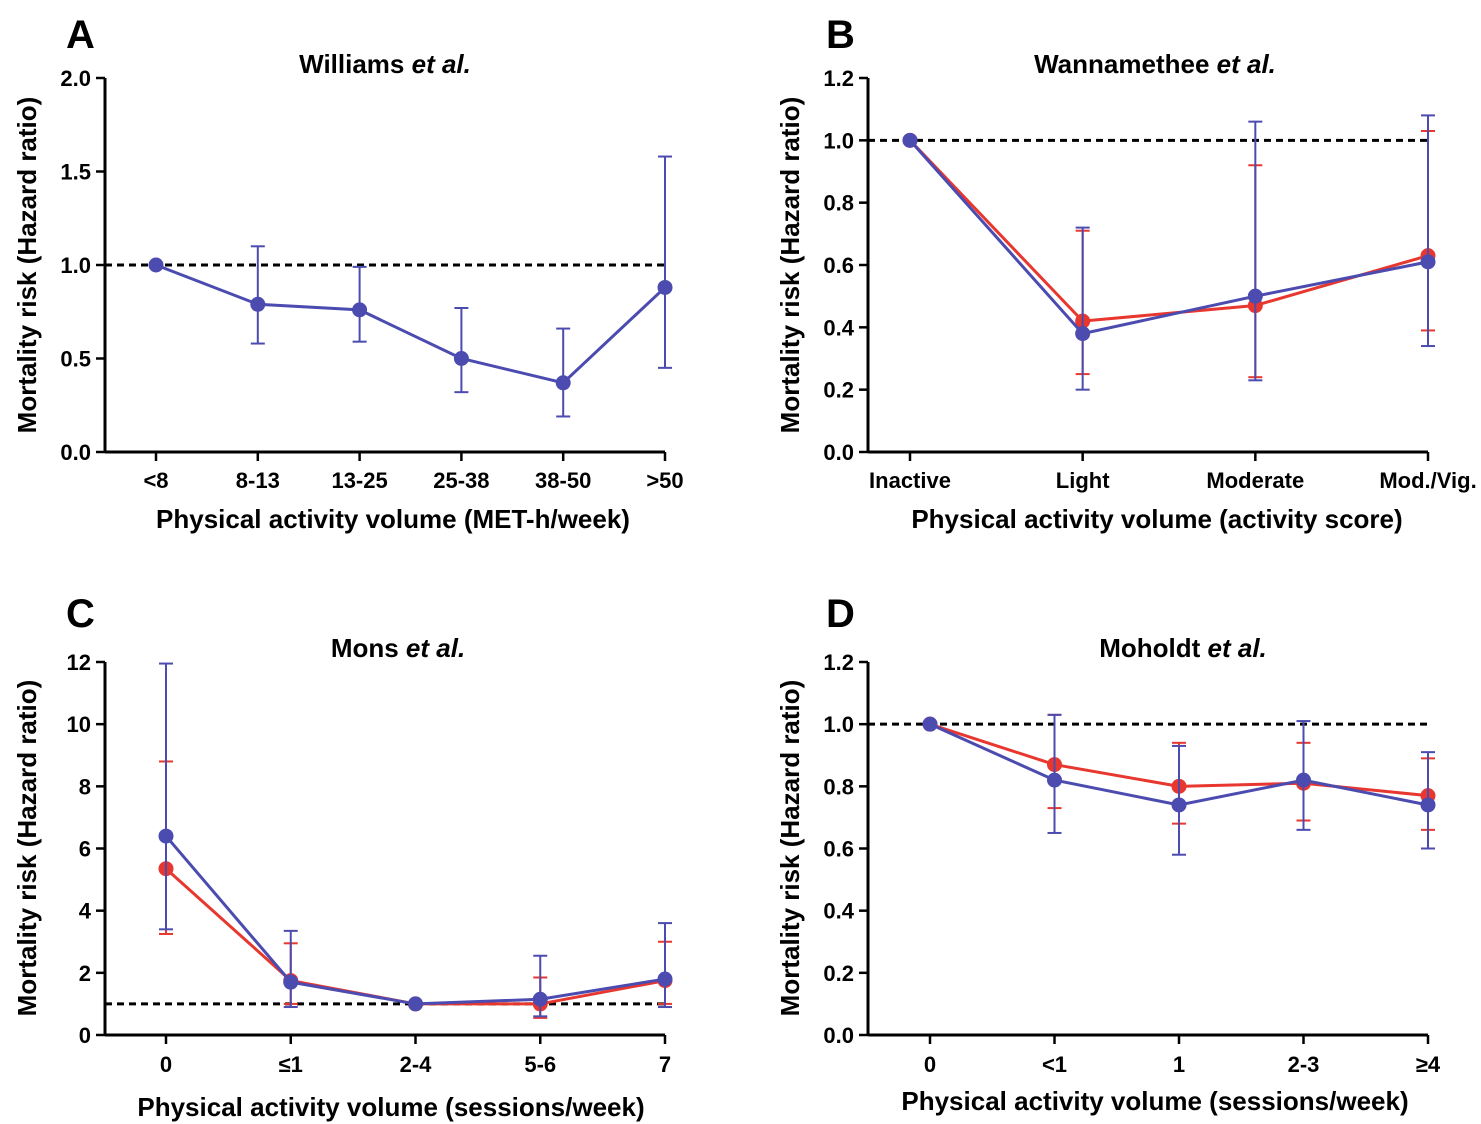 The image size is (1481, 1124). Describe the element at coordinates (563, 480) in the screenshot. I see `x-tick-label: 38-50` at that location.